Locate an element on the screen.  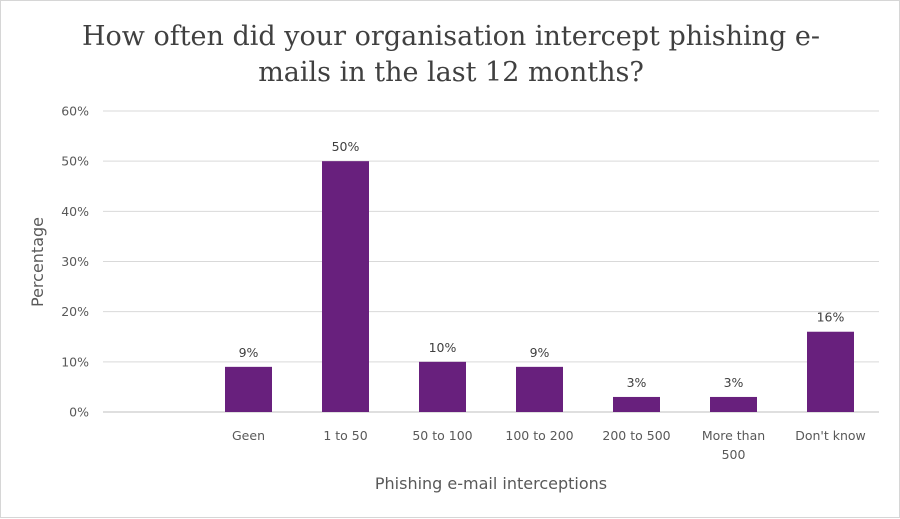
x-tick-label: 500 is located at coordinates (734, 454).